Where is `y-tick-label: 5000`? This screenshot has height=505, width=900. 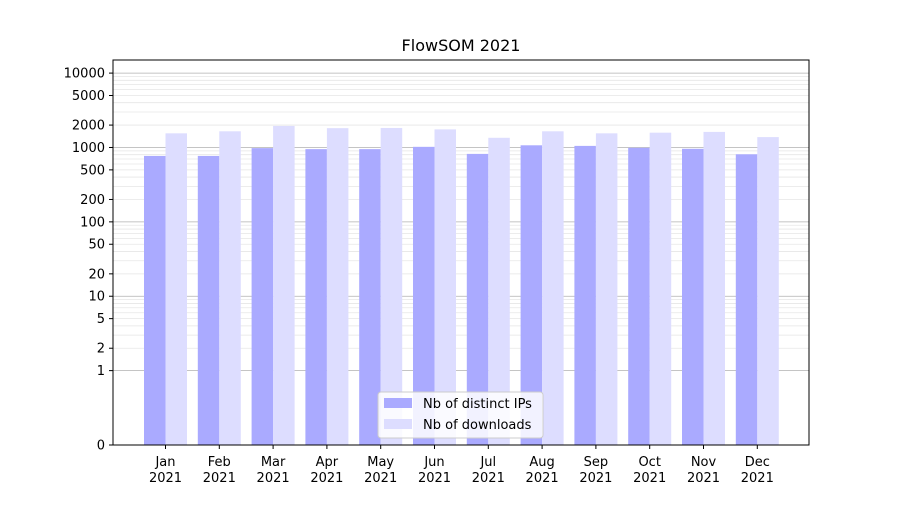
y-tick-label: 5000 is located at coordinates (88, 96).